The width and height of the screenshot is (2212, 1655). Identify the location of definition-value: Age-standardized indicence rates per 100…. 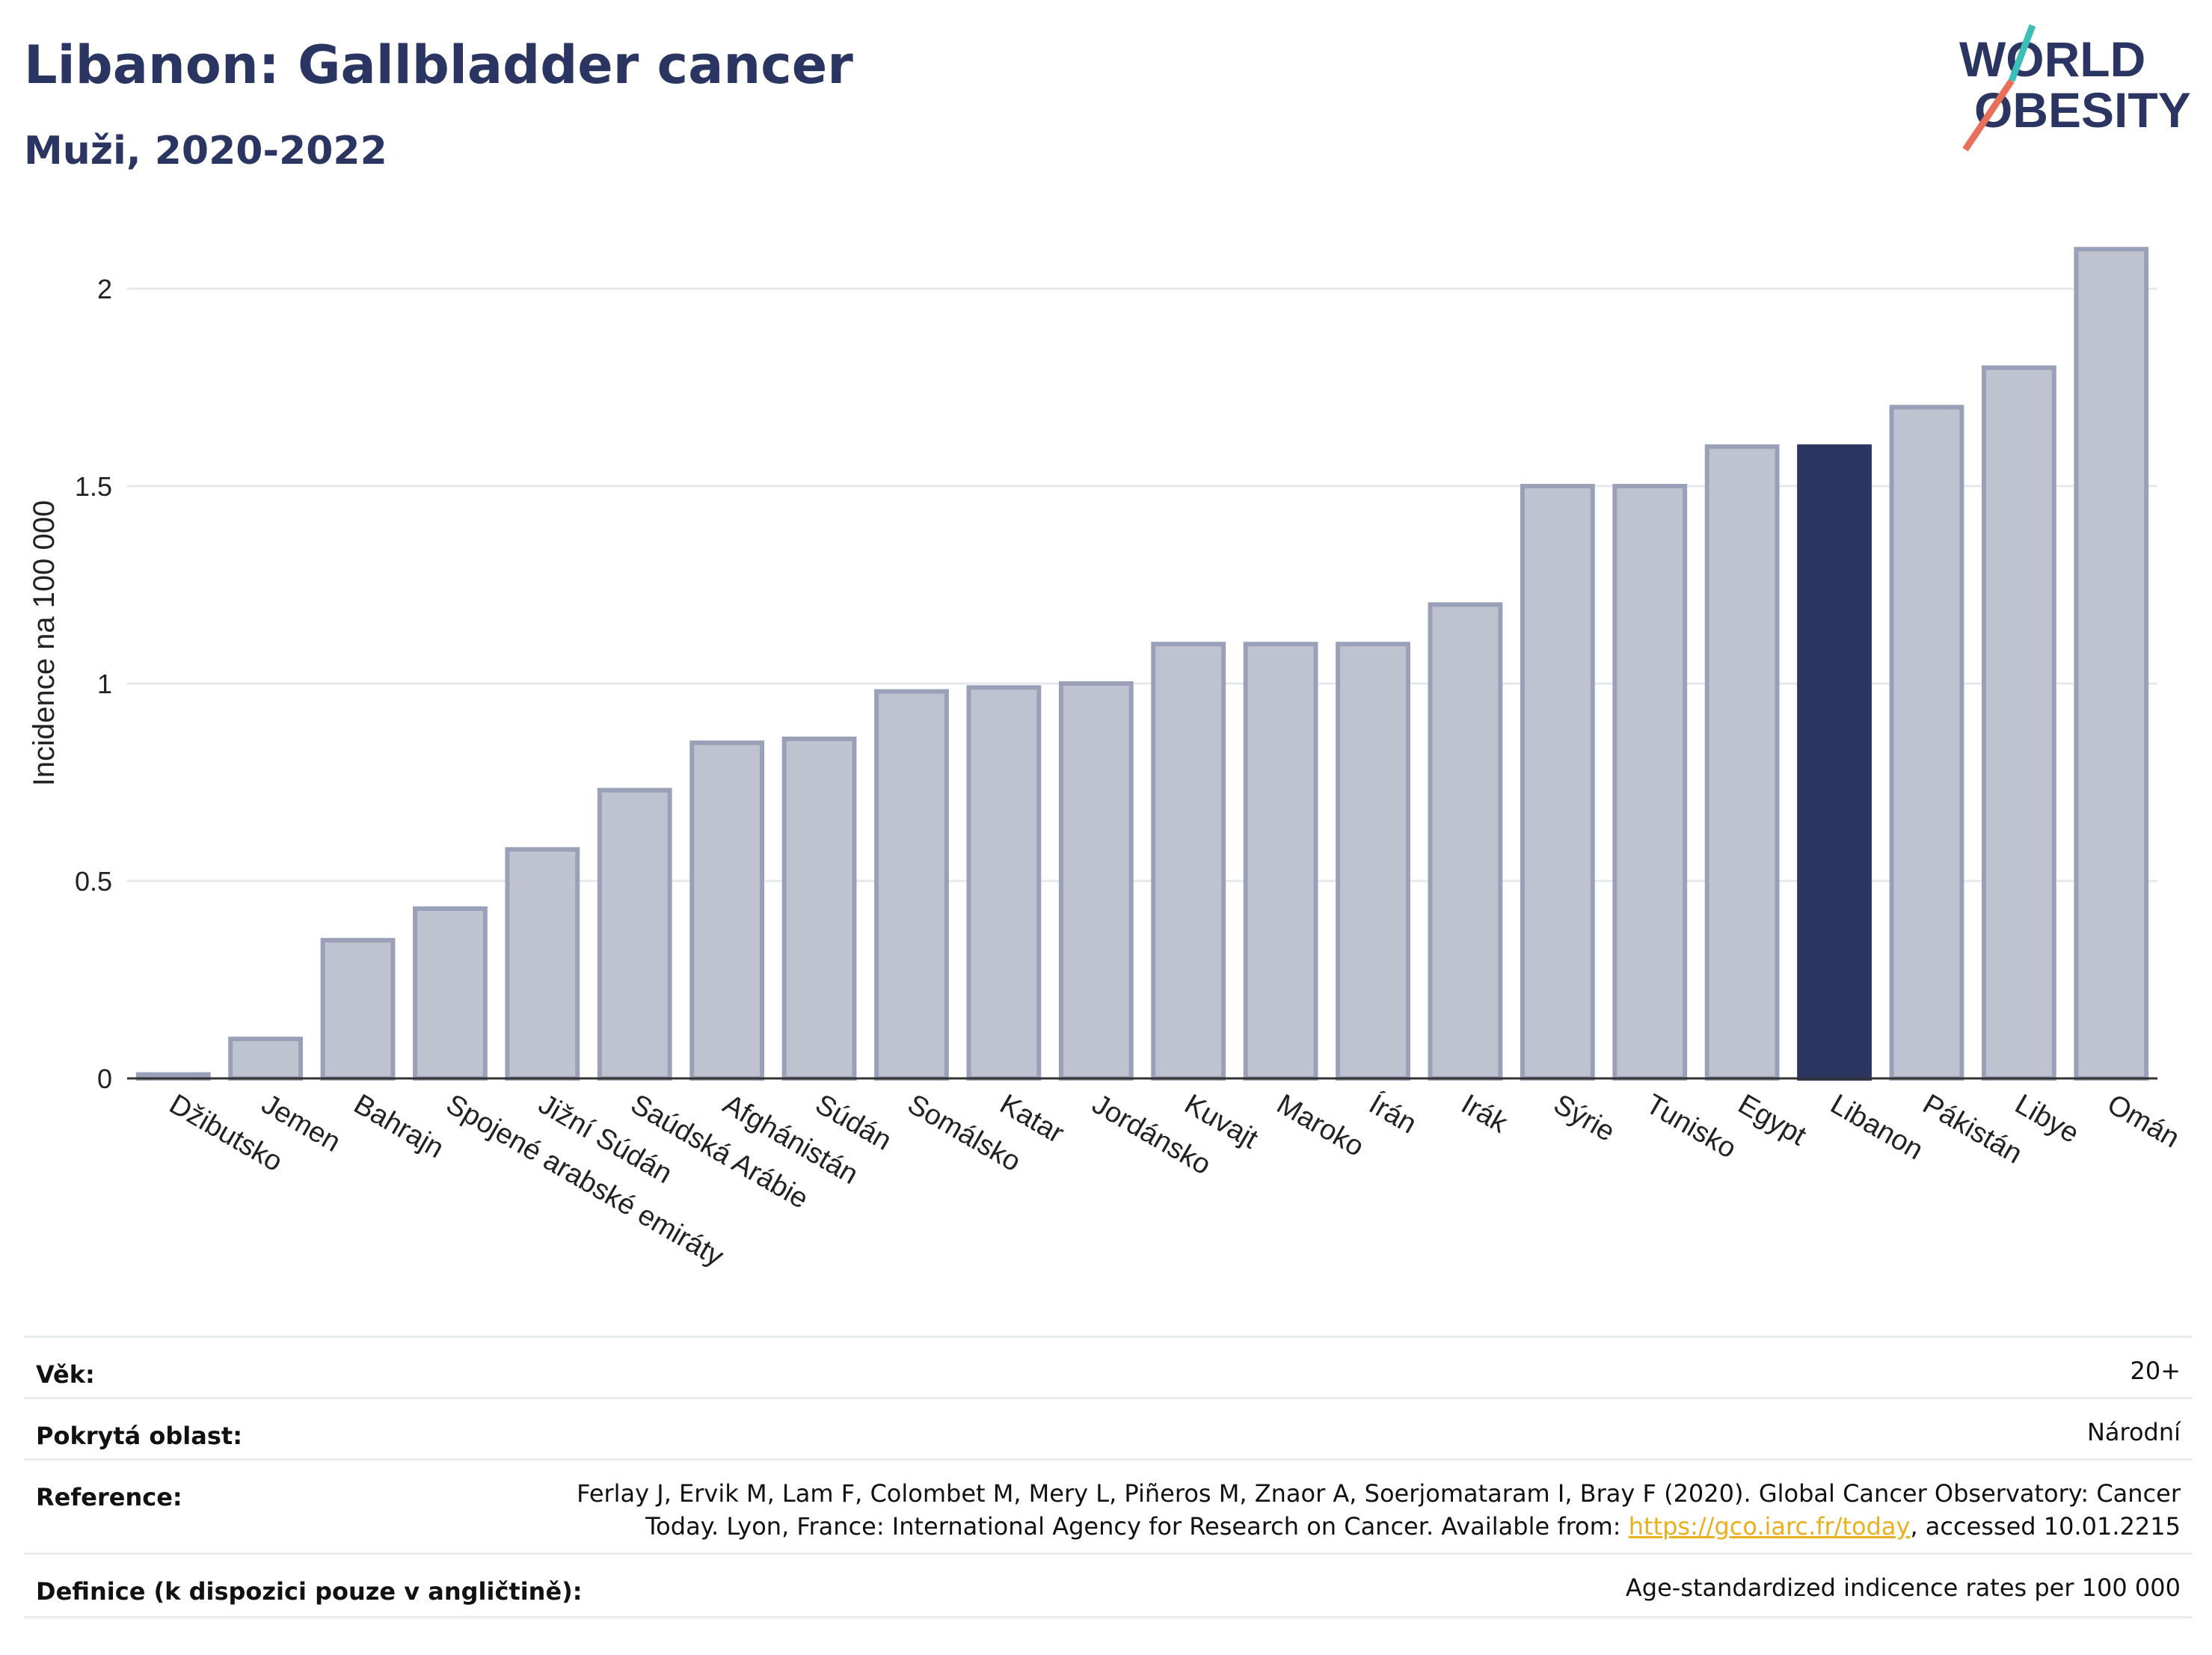
(1903, 1587).